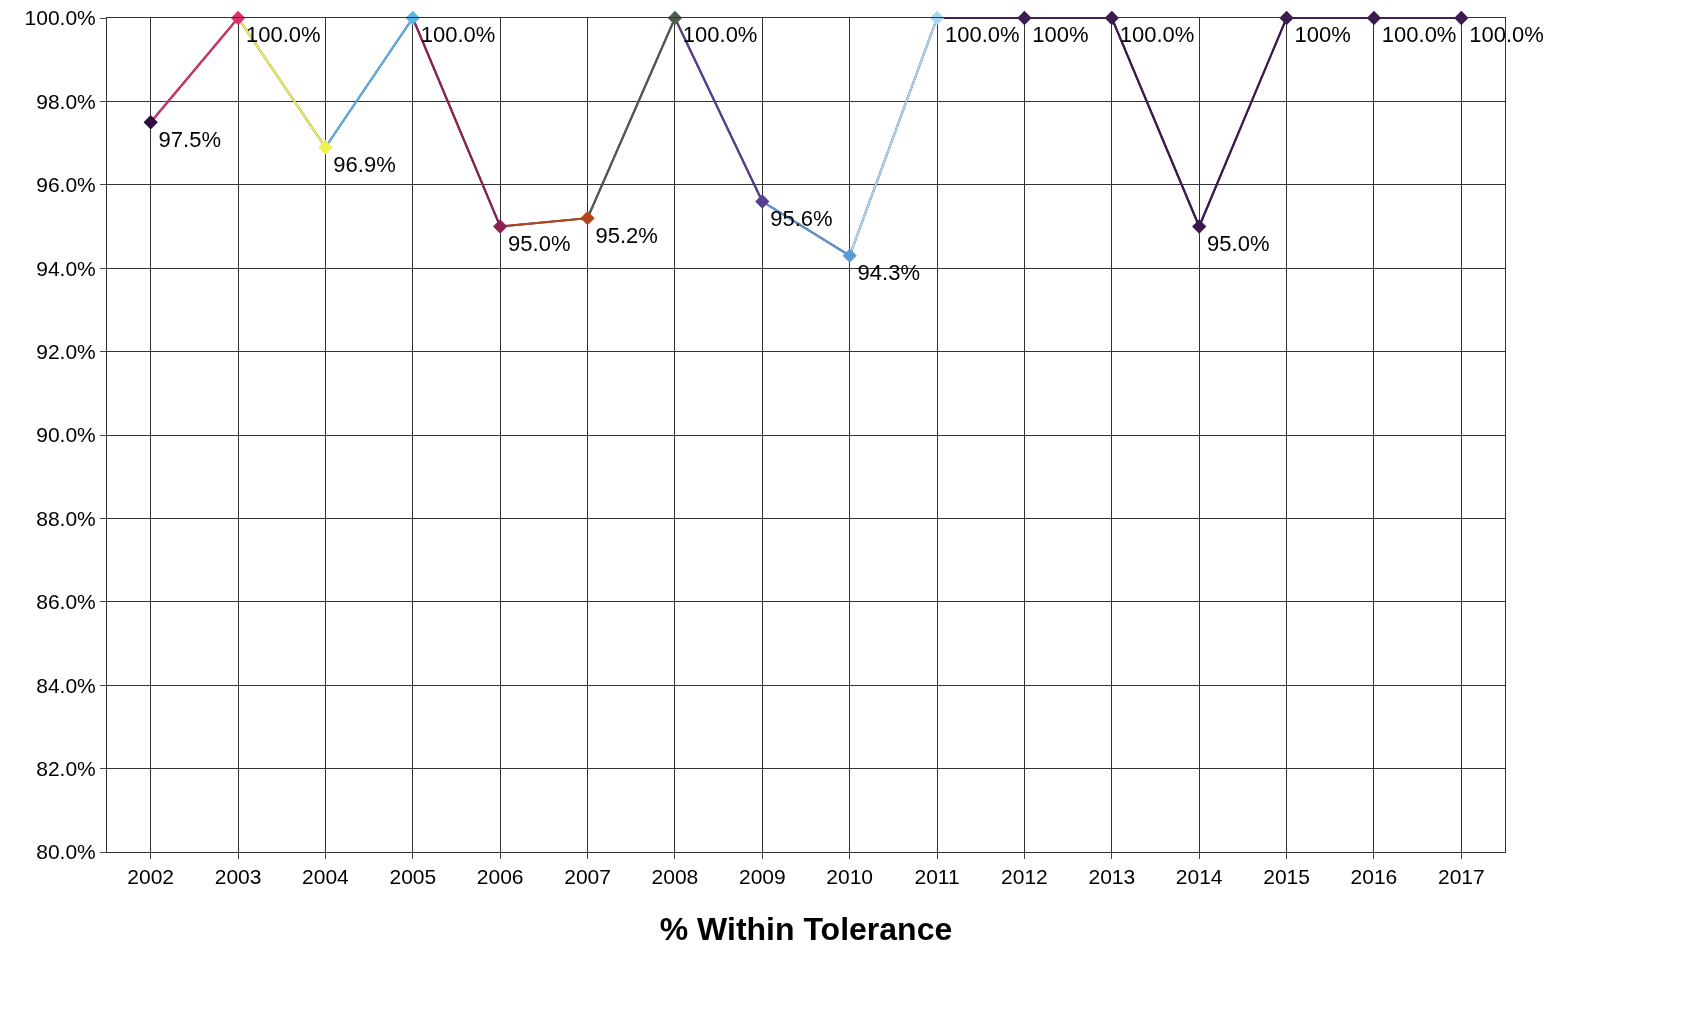 This screenshot has height=1018, width=1684. I want to click on x-tick-label: 2014, so click(1199, 877).